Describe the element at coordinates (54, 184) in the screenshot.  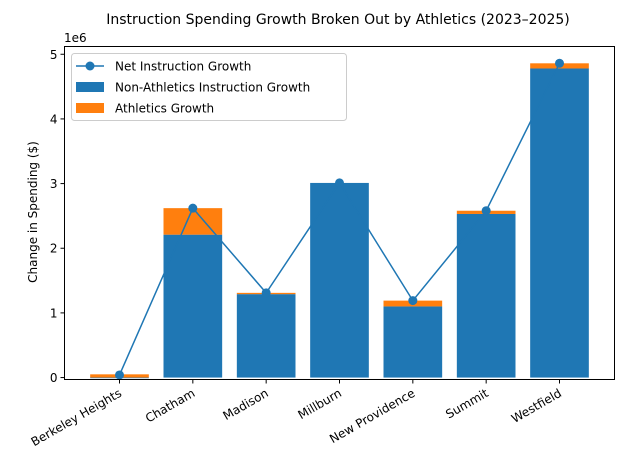
I see `y-tick-label: 3` at that location.